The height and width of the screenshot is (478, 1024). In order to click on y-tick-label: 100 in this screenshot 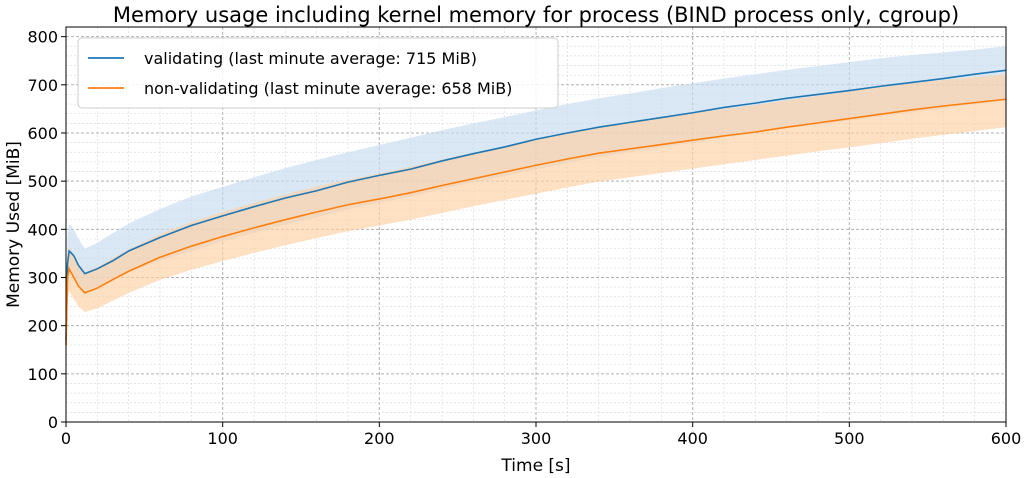, I will do `click(42, 374)`.